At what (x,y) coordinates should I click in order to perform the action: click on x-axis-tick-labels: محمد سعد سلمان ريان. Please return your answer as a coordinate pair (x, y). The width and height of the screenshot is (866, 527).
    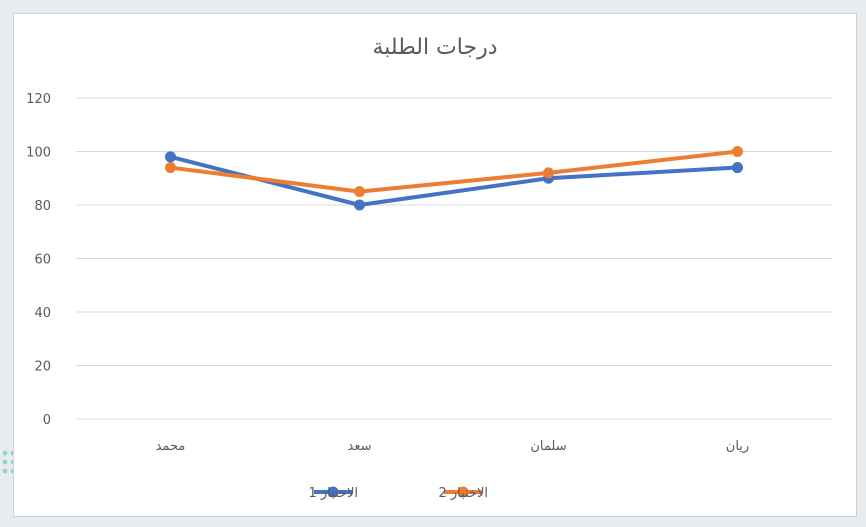
    Looking at the image, I should click on (453, 446).